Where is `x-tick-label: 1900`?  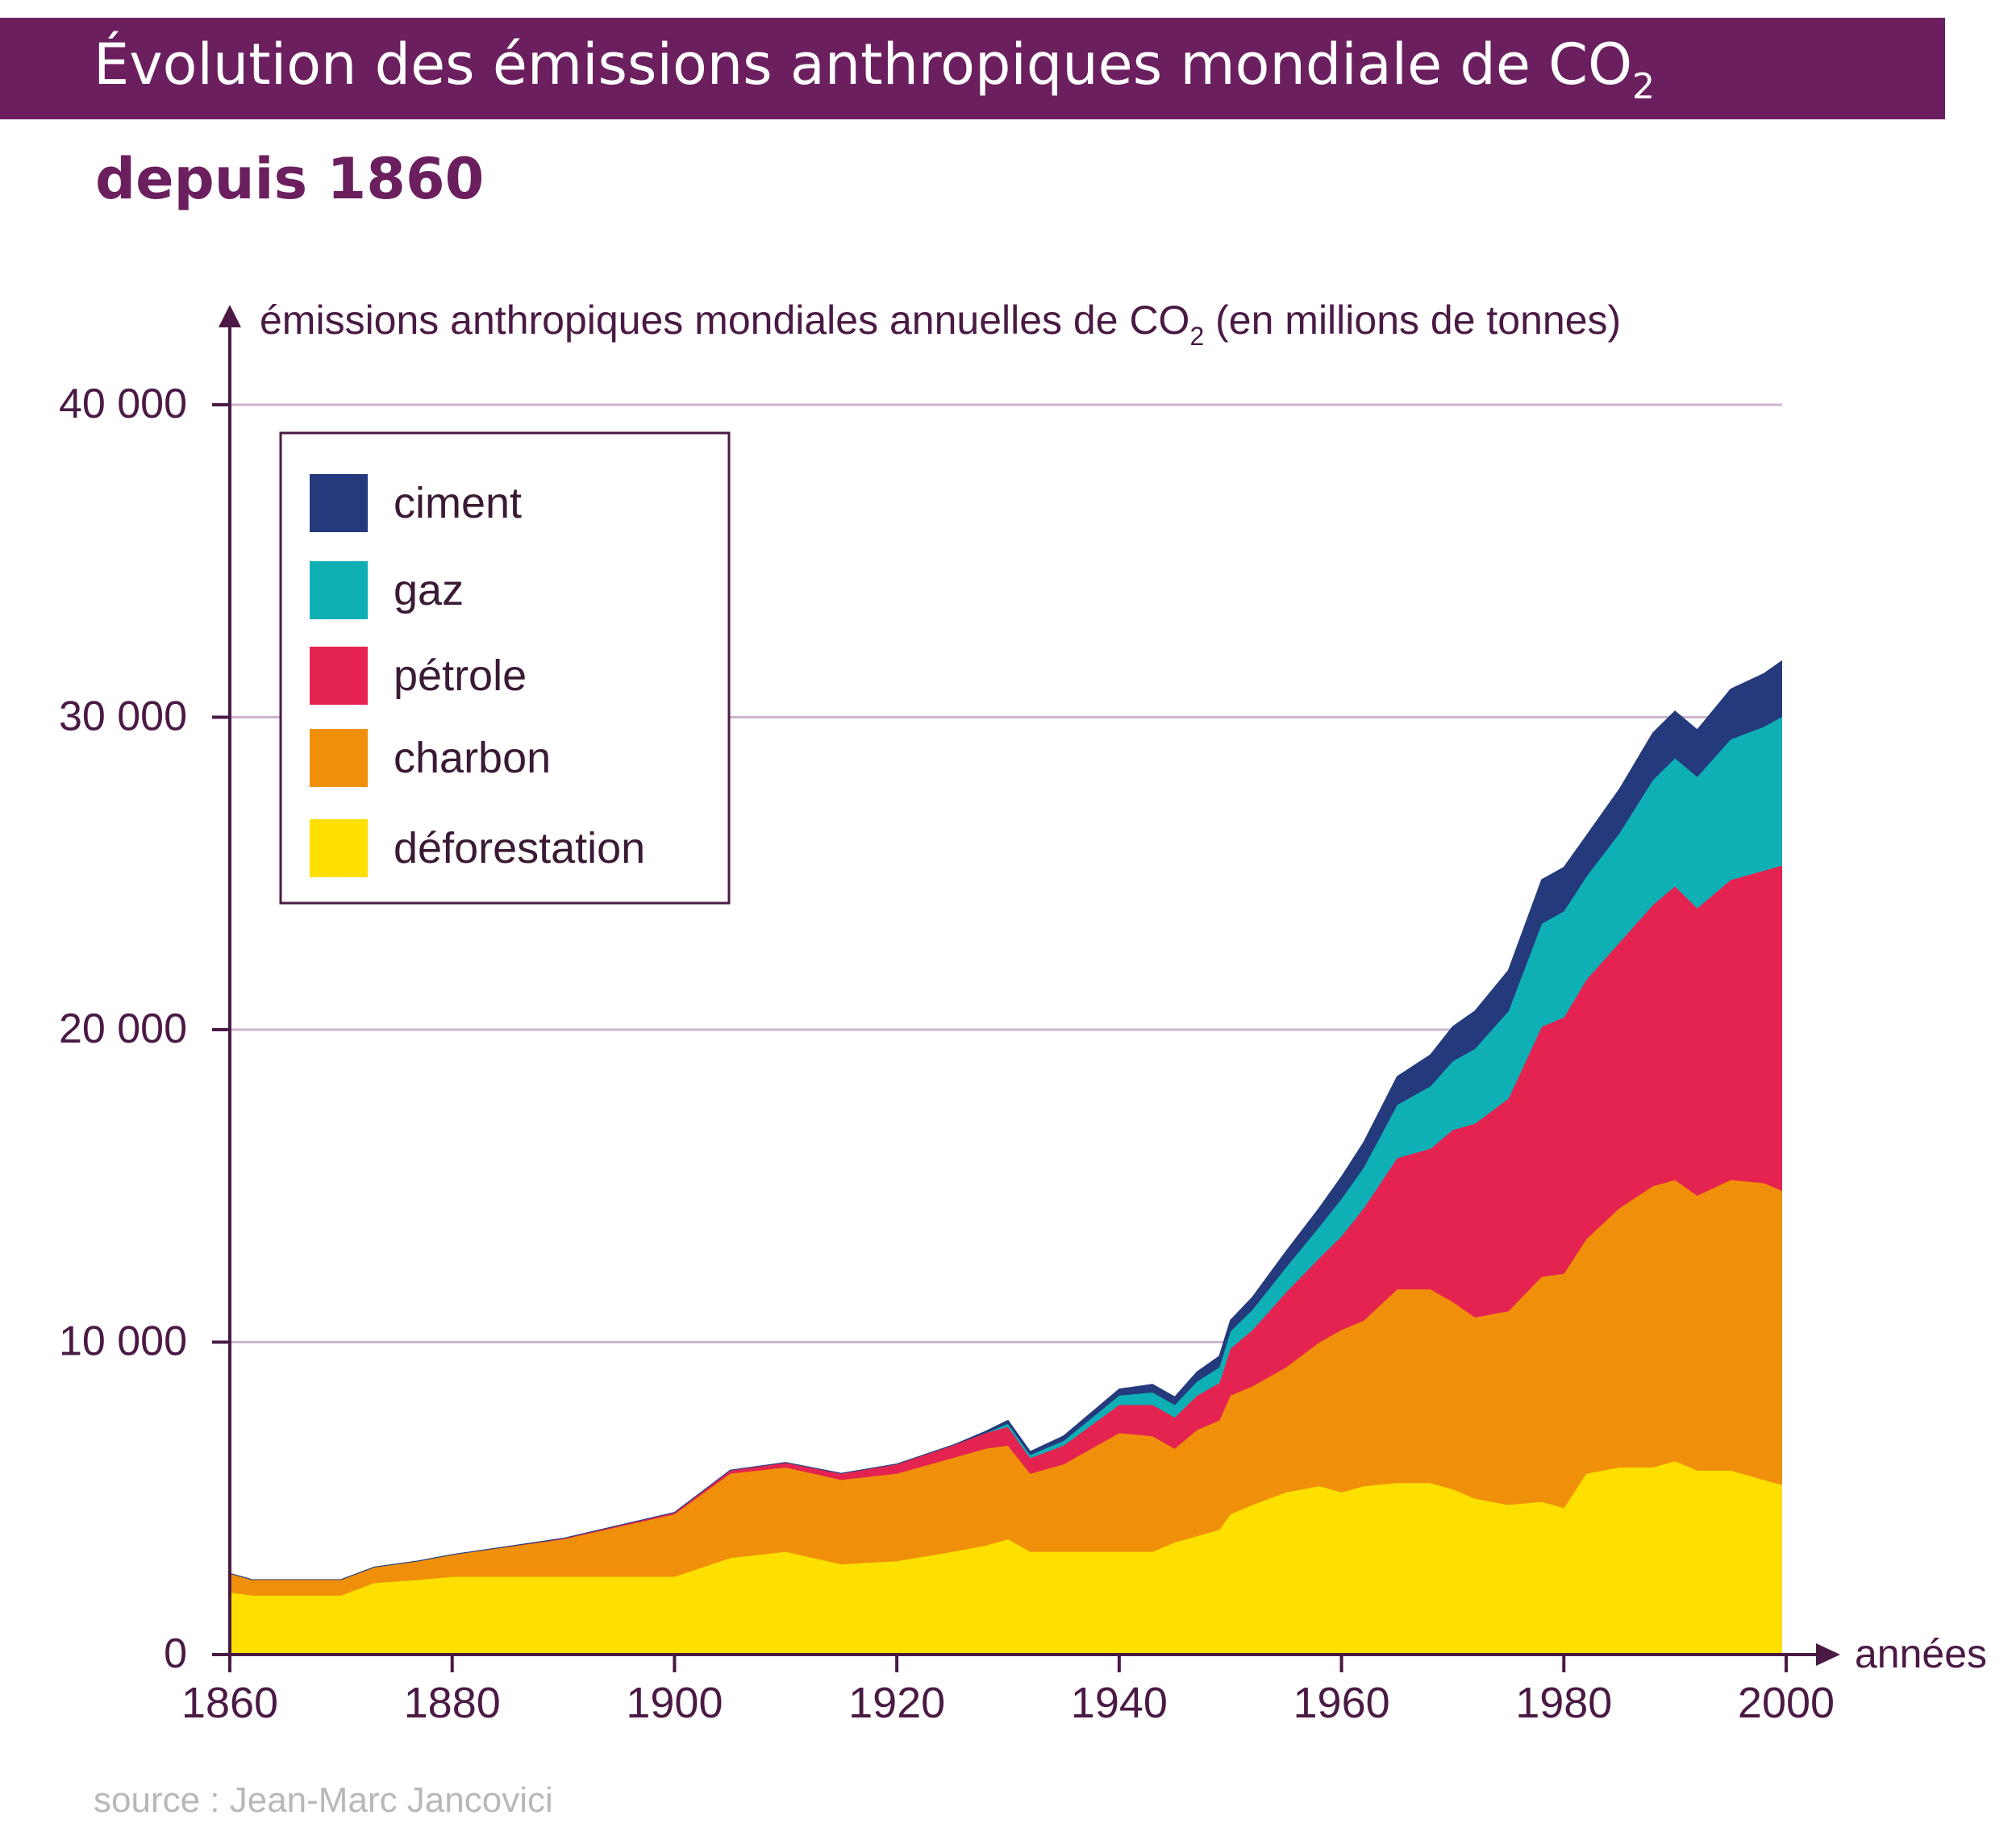
x-tick-label: 1900 is located at coordinates (674, 1703).